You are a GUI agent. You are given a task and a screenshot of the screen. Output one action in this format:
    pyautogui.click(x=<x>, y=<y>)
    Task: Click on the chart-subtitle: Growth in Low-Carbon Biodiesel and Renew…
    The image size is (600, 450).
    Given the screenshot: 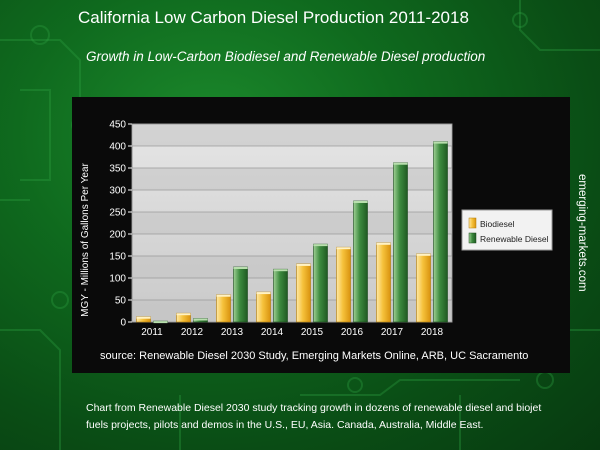 What is the action you would take?
    pyautogui.click(x=286, y=56)
    